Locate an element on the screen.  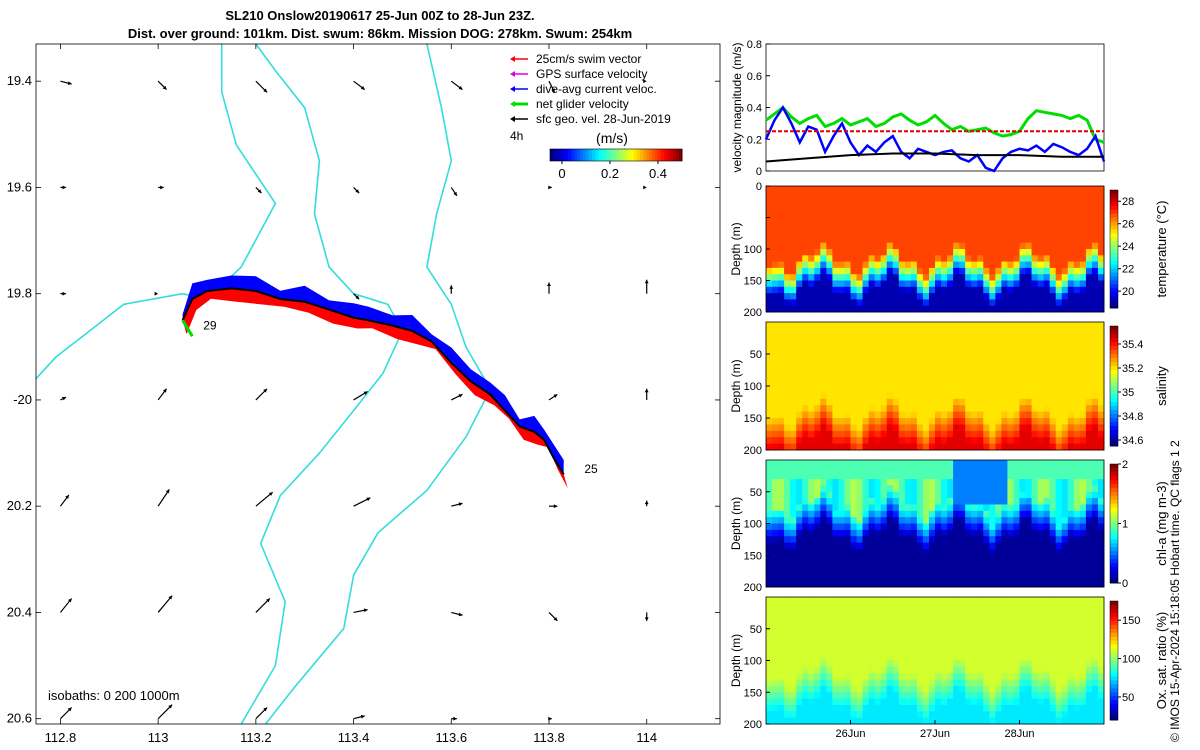
heatmap-1-colorbar-tick-label-2: 35 is located at coordinates (1128, 393).